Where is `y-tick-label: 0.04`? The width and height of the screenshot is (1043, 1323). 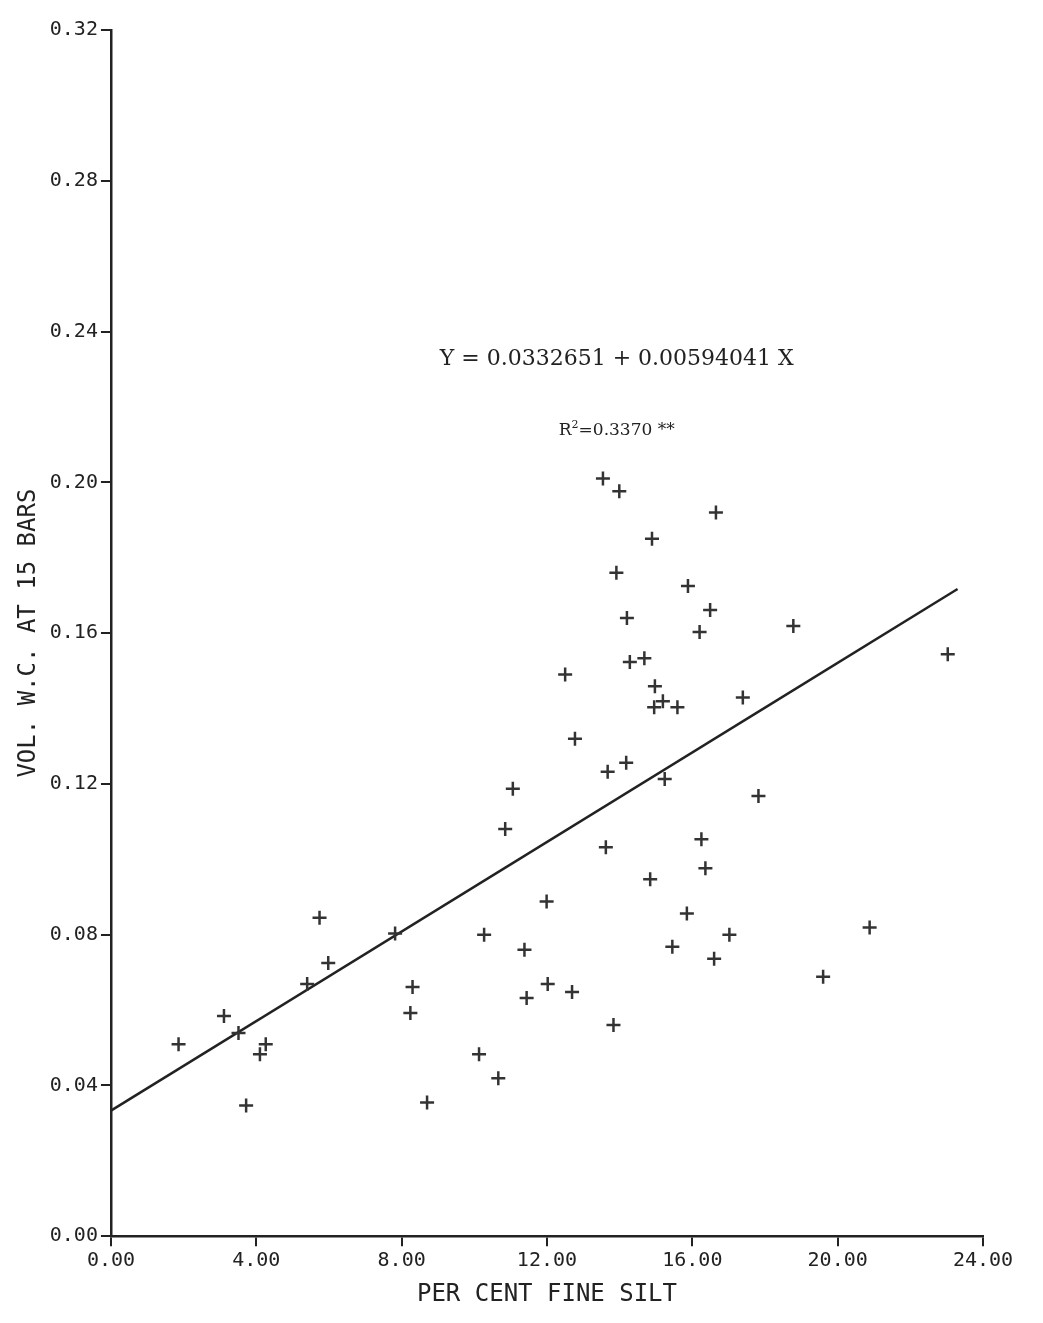 y-tick-label: 0.04 is located at coordinates (73, 1083).